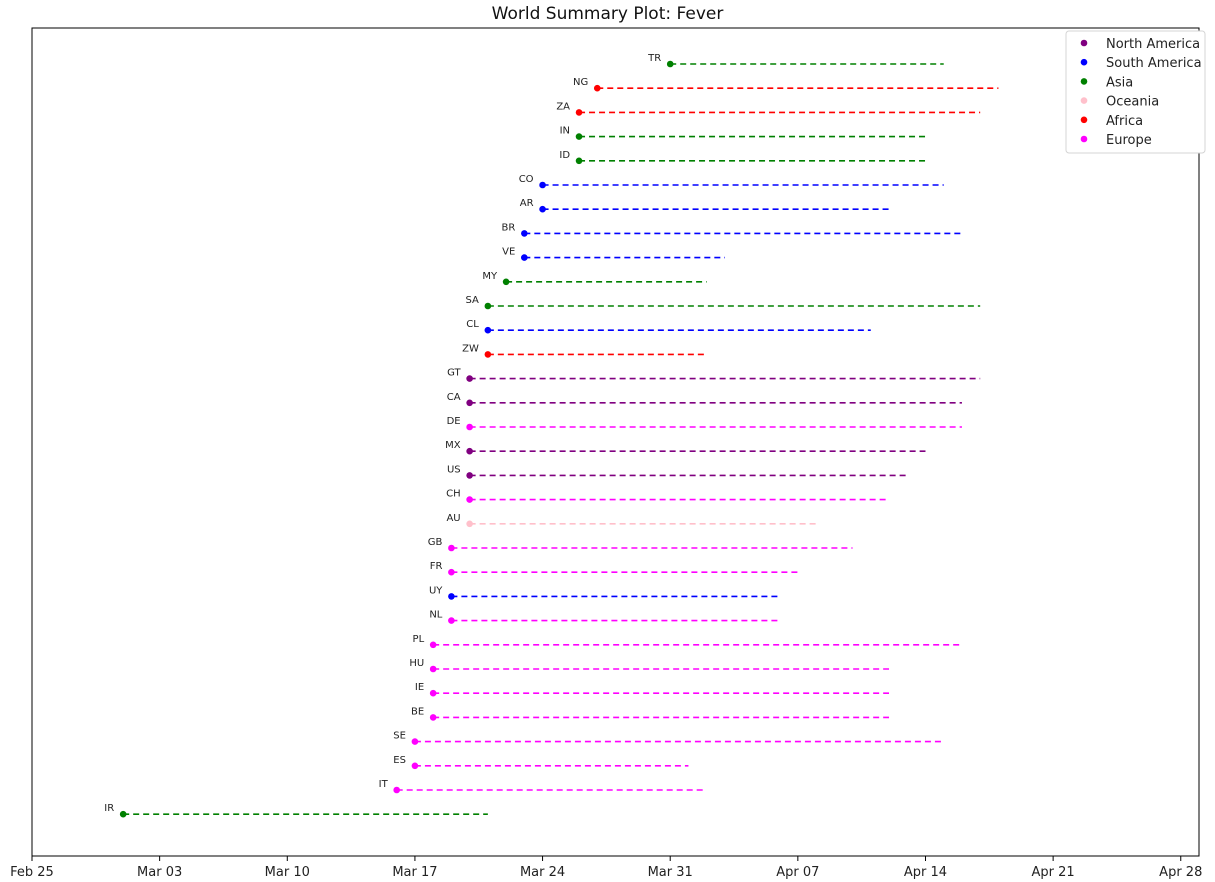  I want to click on series-point-de, so click(469, 427).